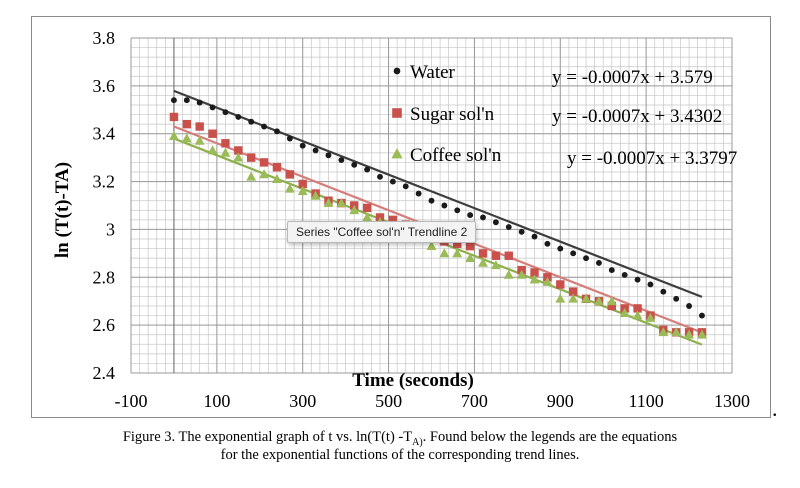 The width and height of the screenshot is (800, 488). I want to click on y-axis-title: ln (T(t)-TA), so click(62, 210).